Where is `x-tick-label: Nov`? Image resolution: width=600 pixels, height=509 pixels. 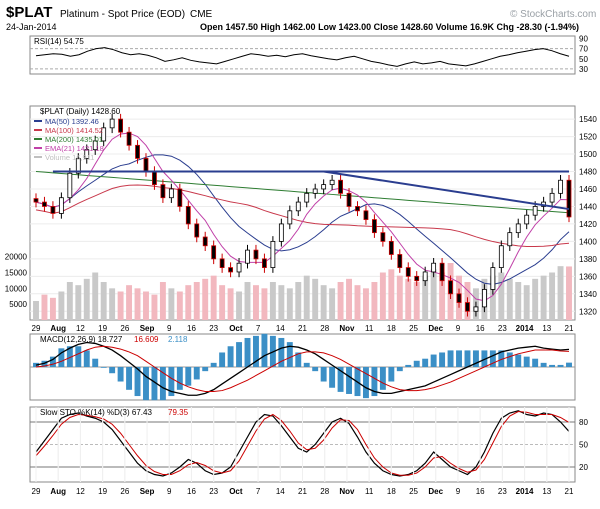 x-tick-label: Nov is located at coordinates (347, 328).